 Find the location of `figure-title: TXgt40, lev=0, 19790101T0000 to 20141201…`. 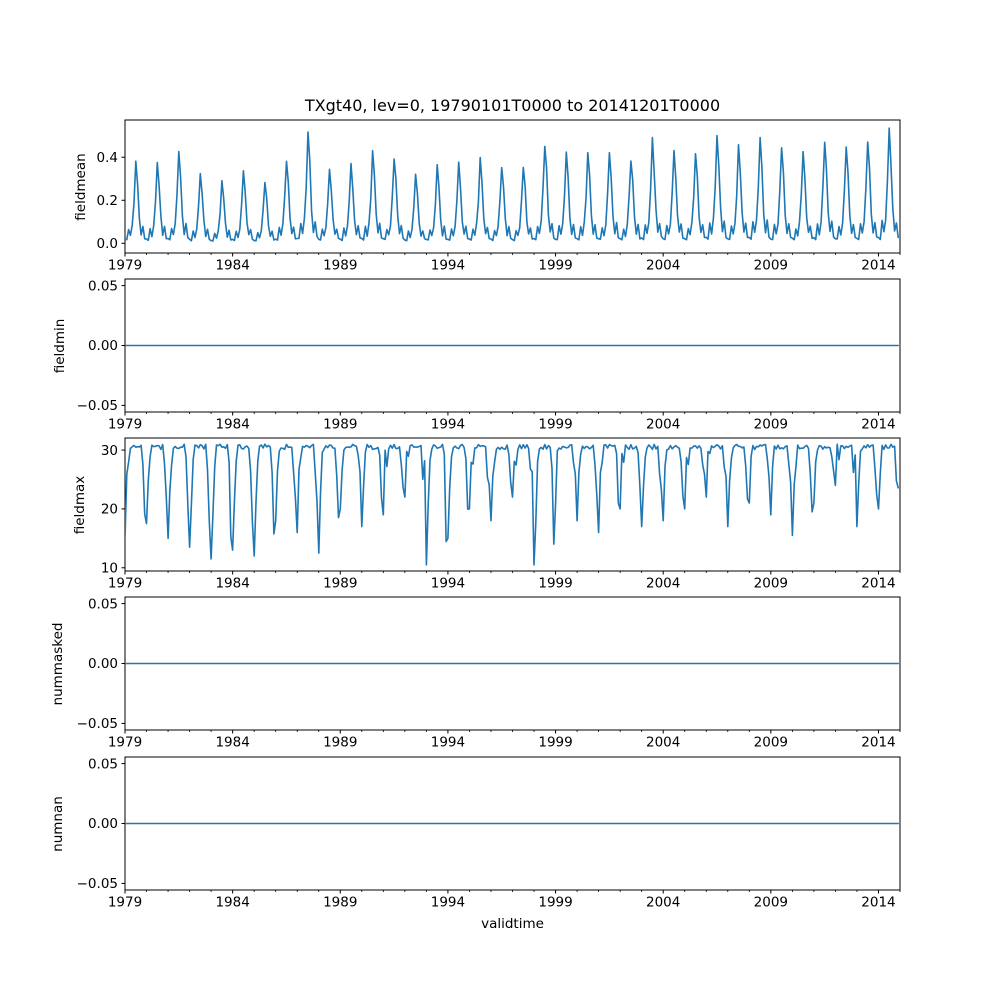

figure-title: TXgt40, lev=0, 19790101T0000 to 20141201… is located at coordinates (512, 105).